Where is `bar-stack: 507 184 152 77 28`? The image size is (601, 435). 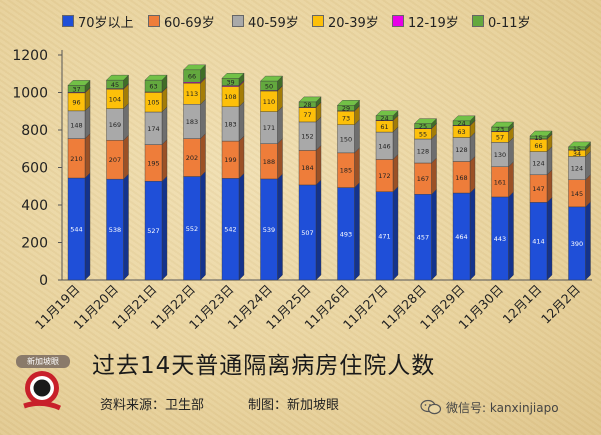 bar-stack: 507 184 152 77 28 is located at coordinates (310, 188).